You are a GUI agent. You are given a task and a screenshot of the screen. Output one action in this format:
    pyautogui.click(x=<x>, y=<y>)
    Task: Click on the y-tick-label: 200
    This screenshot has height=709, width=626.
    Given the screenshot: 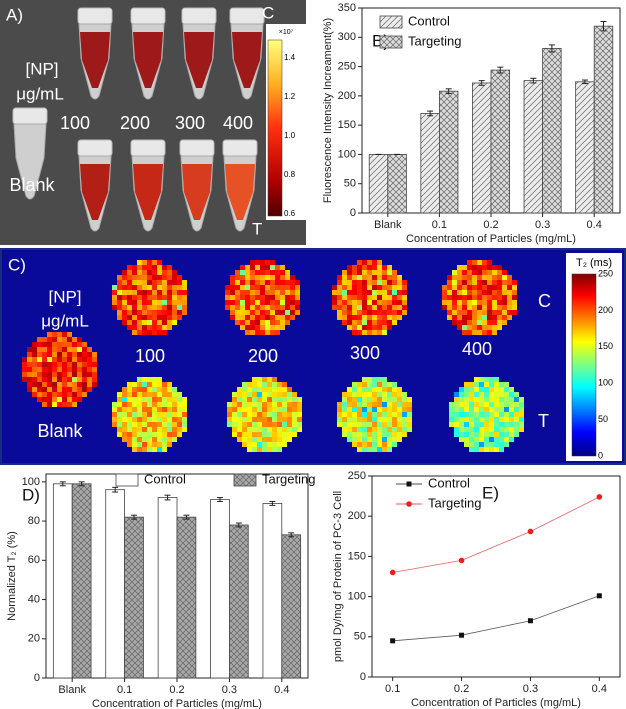 What is the action you would take?
    pyautogui.click(x=357, y=516)
    